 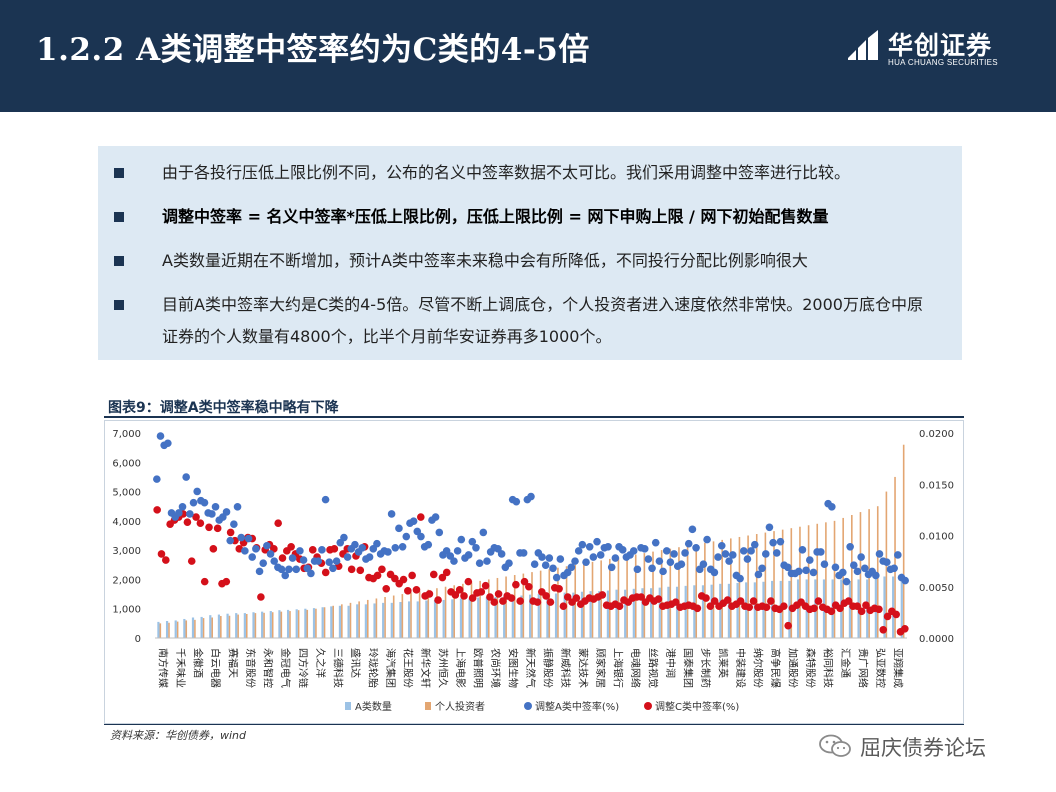 I want to click on category-label: 丝路视觉, so click(x=652, y=668).